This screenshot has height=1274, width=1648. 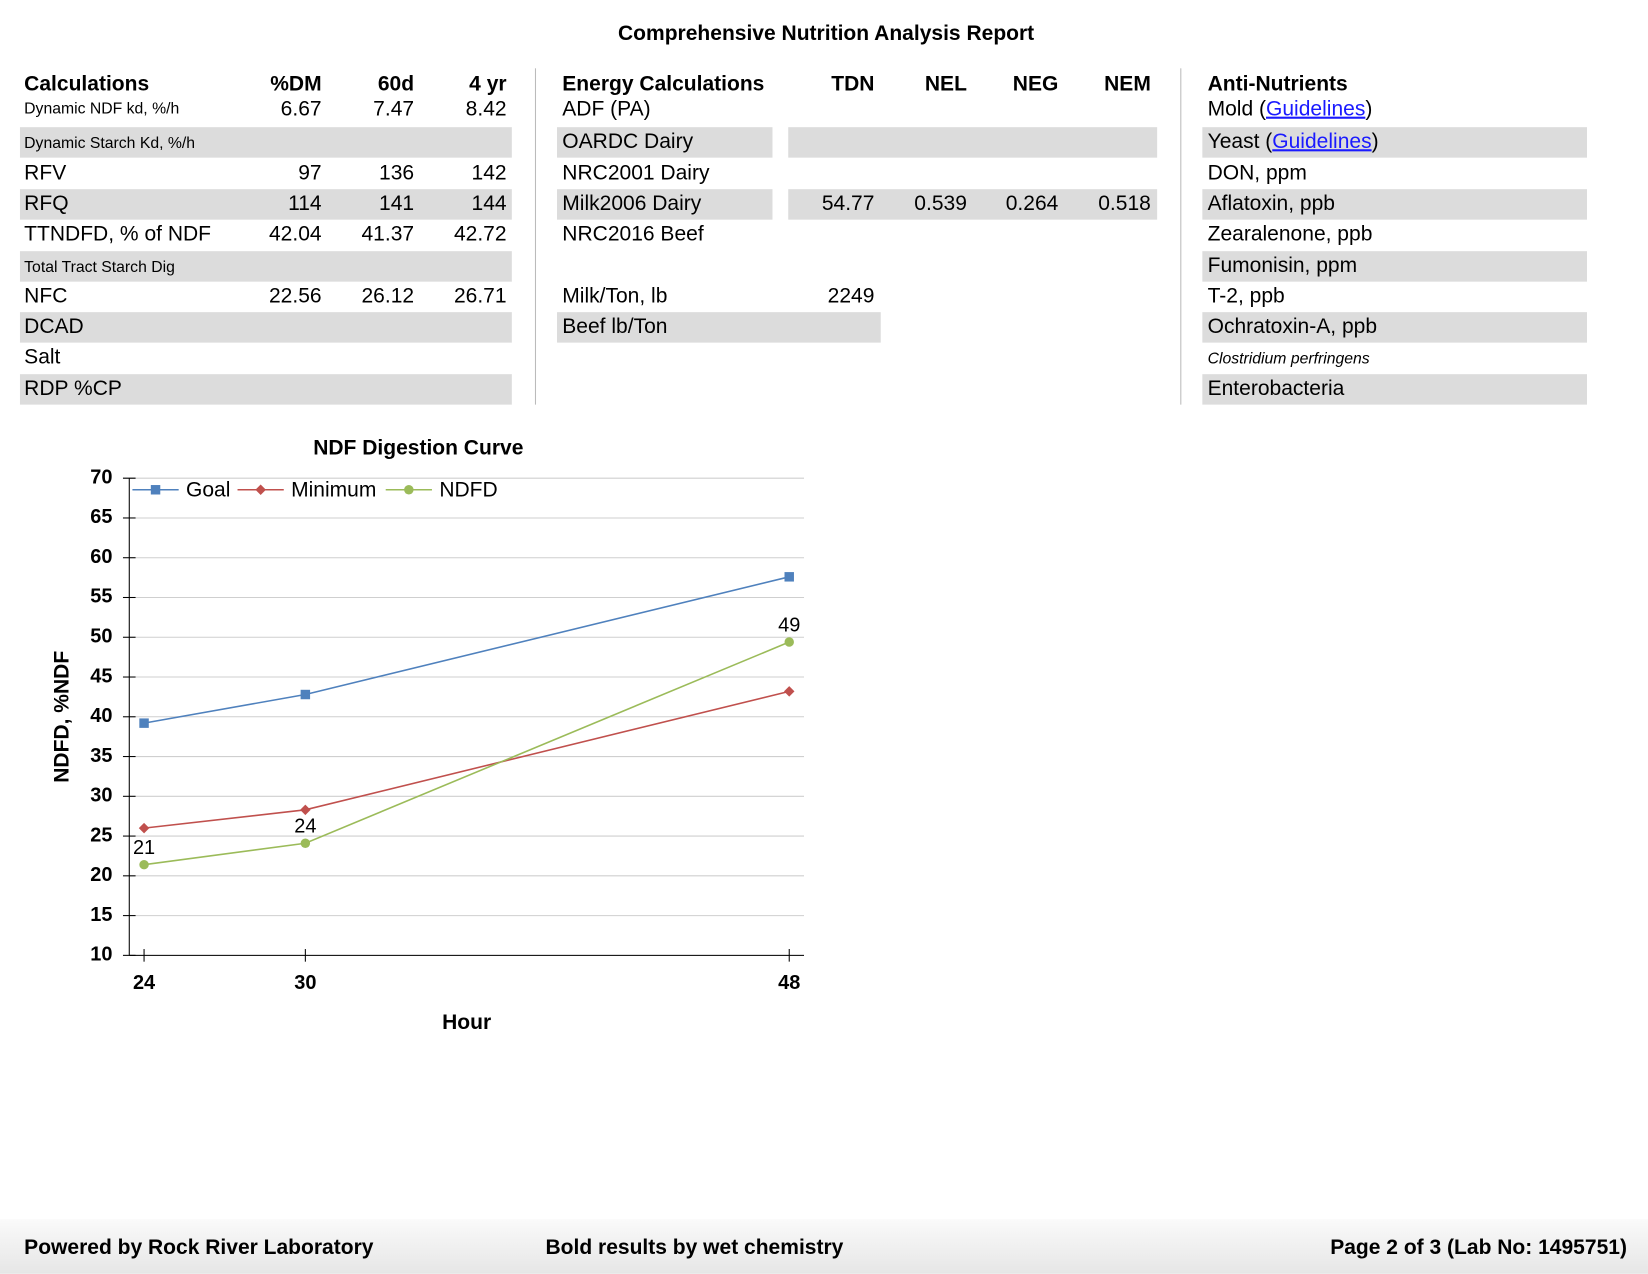 I want to click on separator, so click(x=1181, y=236).